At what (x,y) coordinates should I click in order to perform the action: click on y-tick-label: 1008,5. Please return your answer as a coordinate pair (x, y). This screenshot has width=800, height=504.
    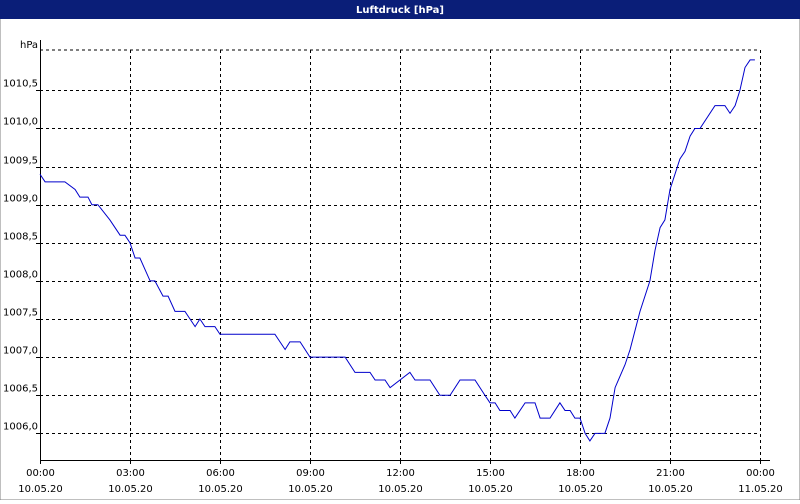
    Looking at the image, I should click on (20, 237).